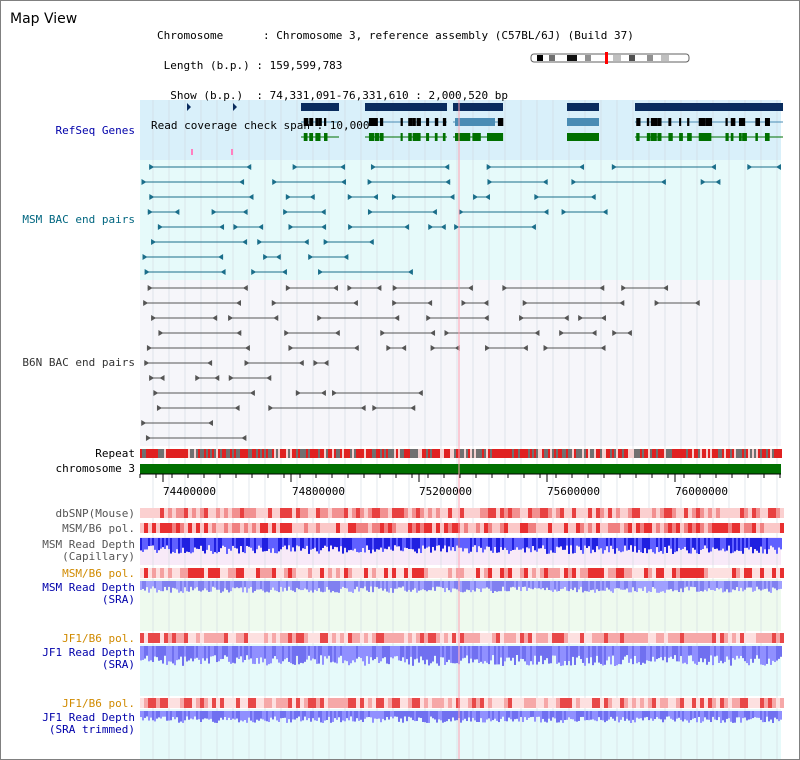 The width and height of the screenshot is (800, 760). What do you see at coordinates (189, 107) in the screenshot?
I see `gene-arrow` at bounding box center [189, 107].